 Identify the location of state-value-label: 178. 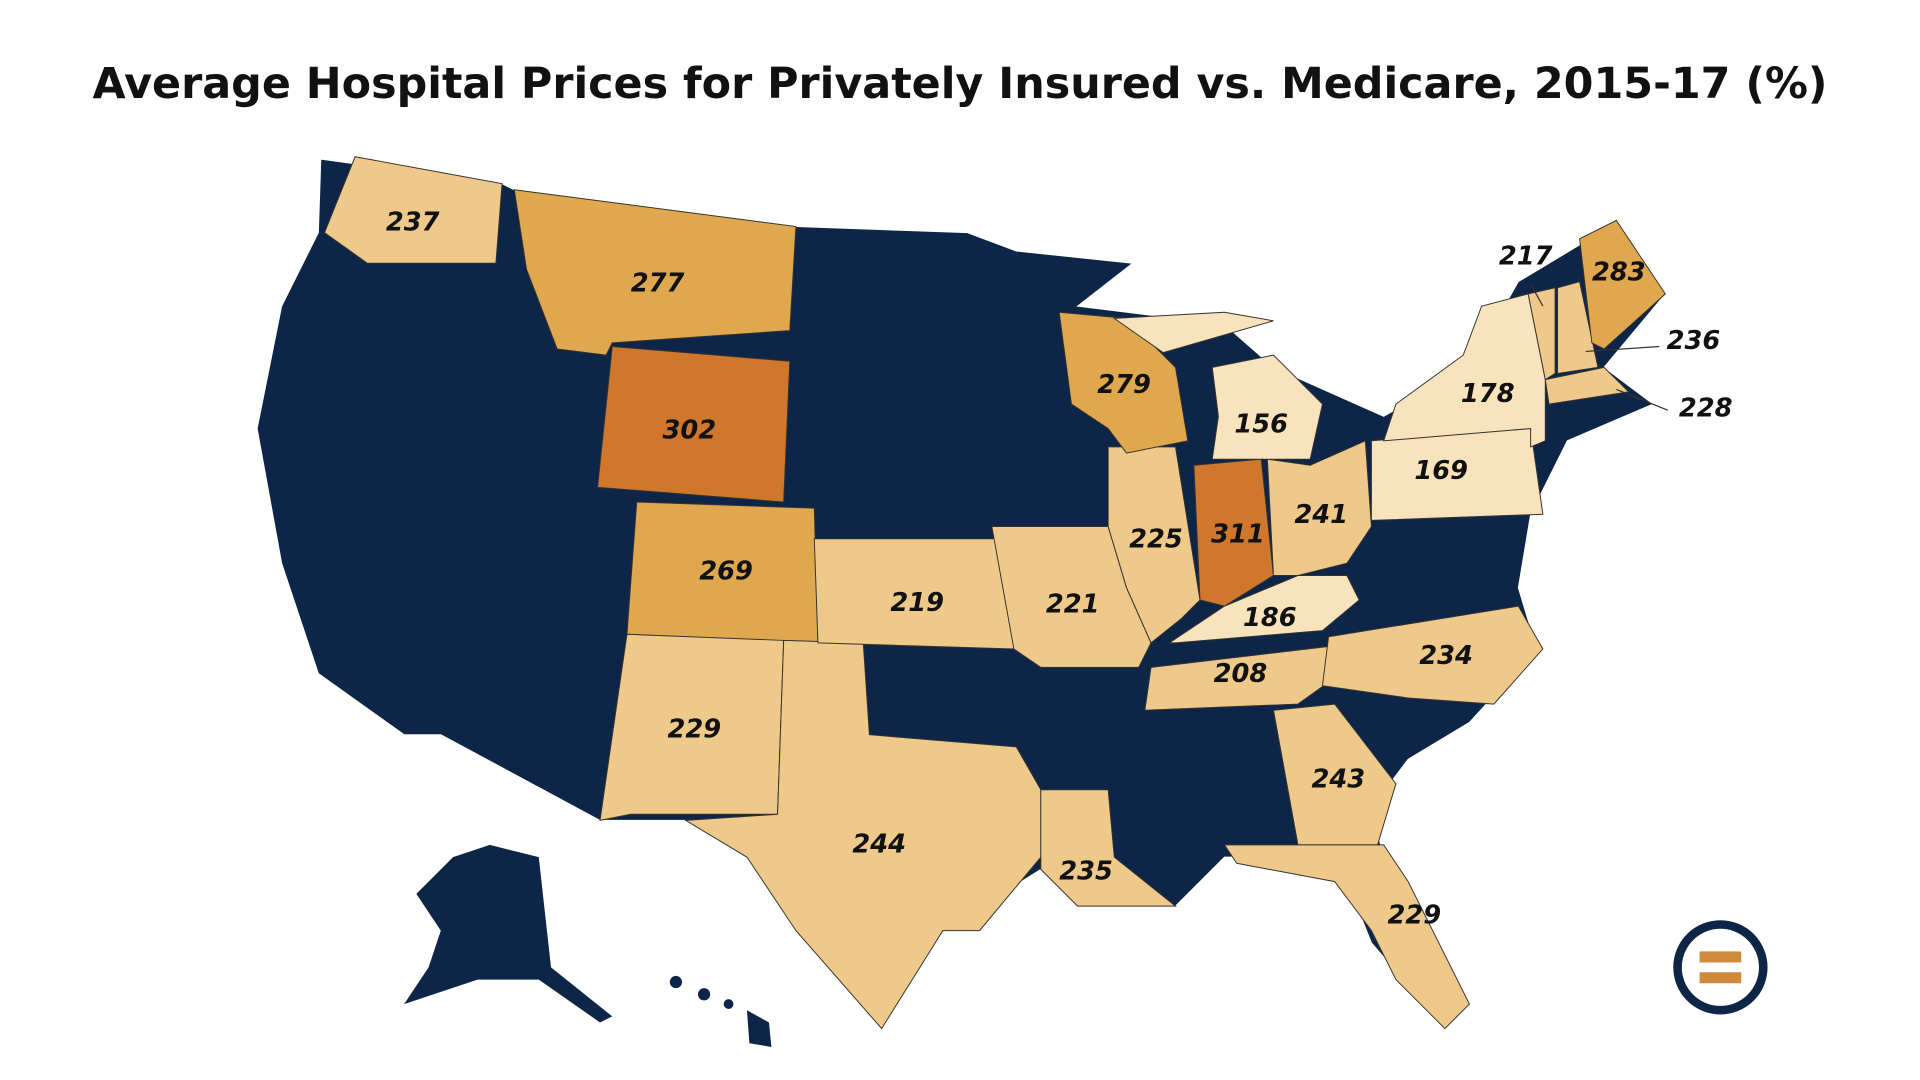
(1488, 394).